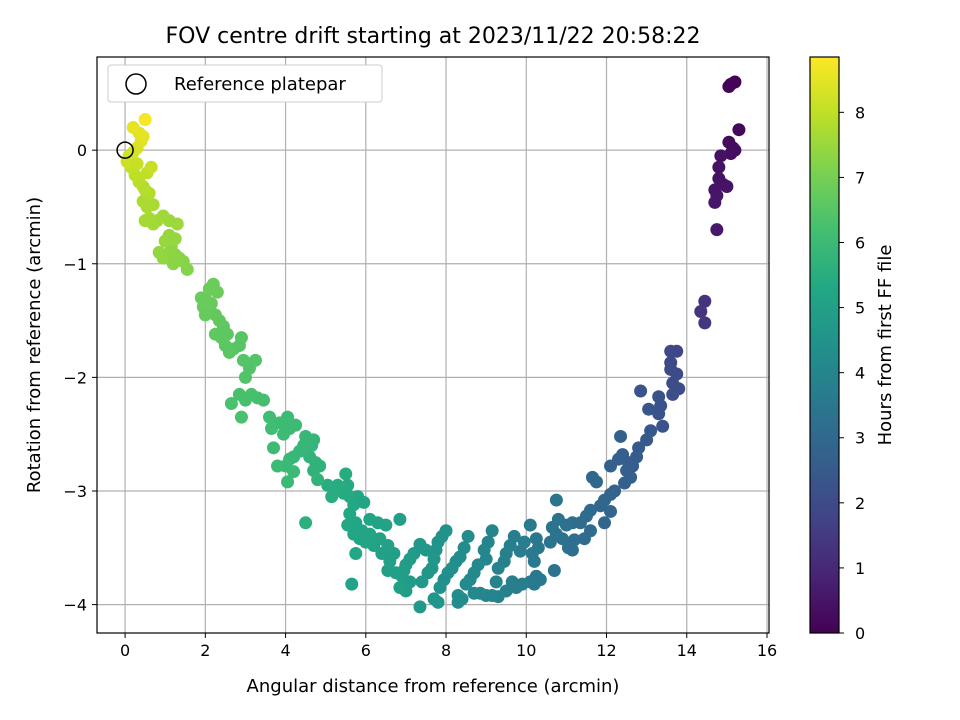 This screenshot has width=960, height=720. Describe the element at coordinates (767, 650) in the screenshot. I see `x-tick-label: 16` at that location.